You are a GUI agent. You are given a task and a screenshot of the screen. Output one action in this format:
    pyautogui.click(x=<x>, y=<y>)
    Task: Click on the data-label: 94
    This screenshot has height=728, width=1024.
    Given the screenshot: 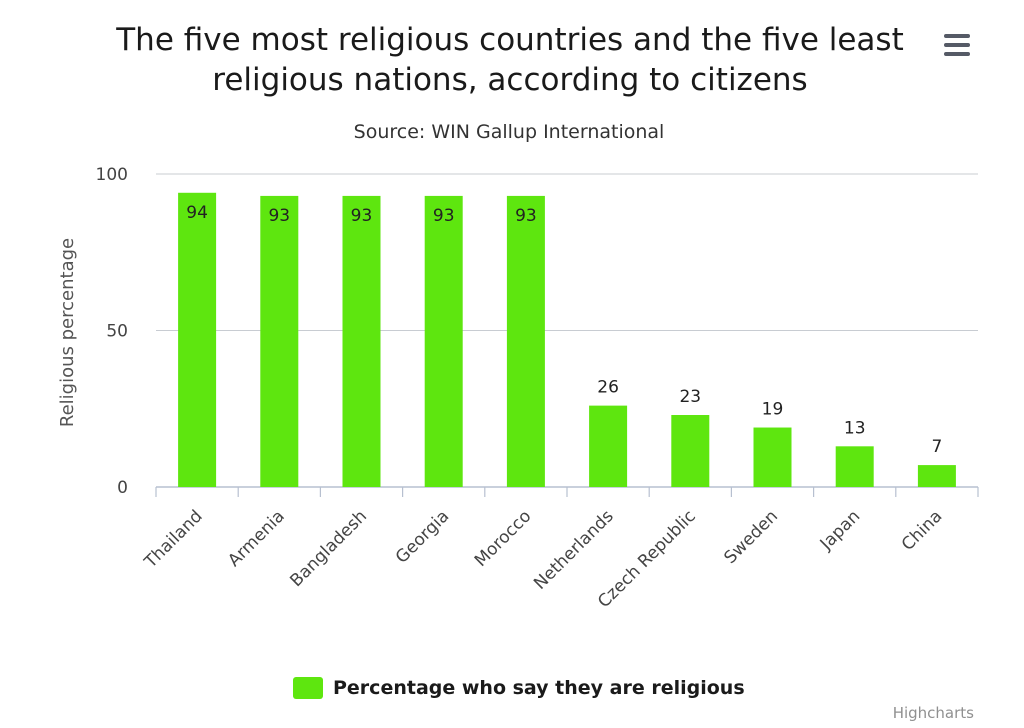 What is the action you would take?
    pyautogui.click(x=197, y=213)
    